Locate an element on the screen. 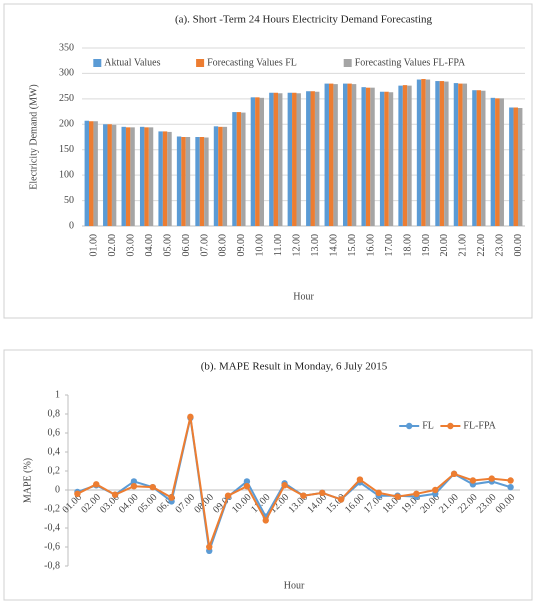  y-tick-label: 50 is located at coordinates (69, 200).